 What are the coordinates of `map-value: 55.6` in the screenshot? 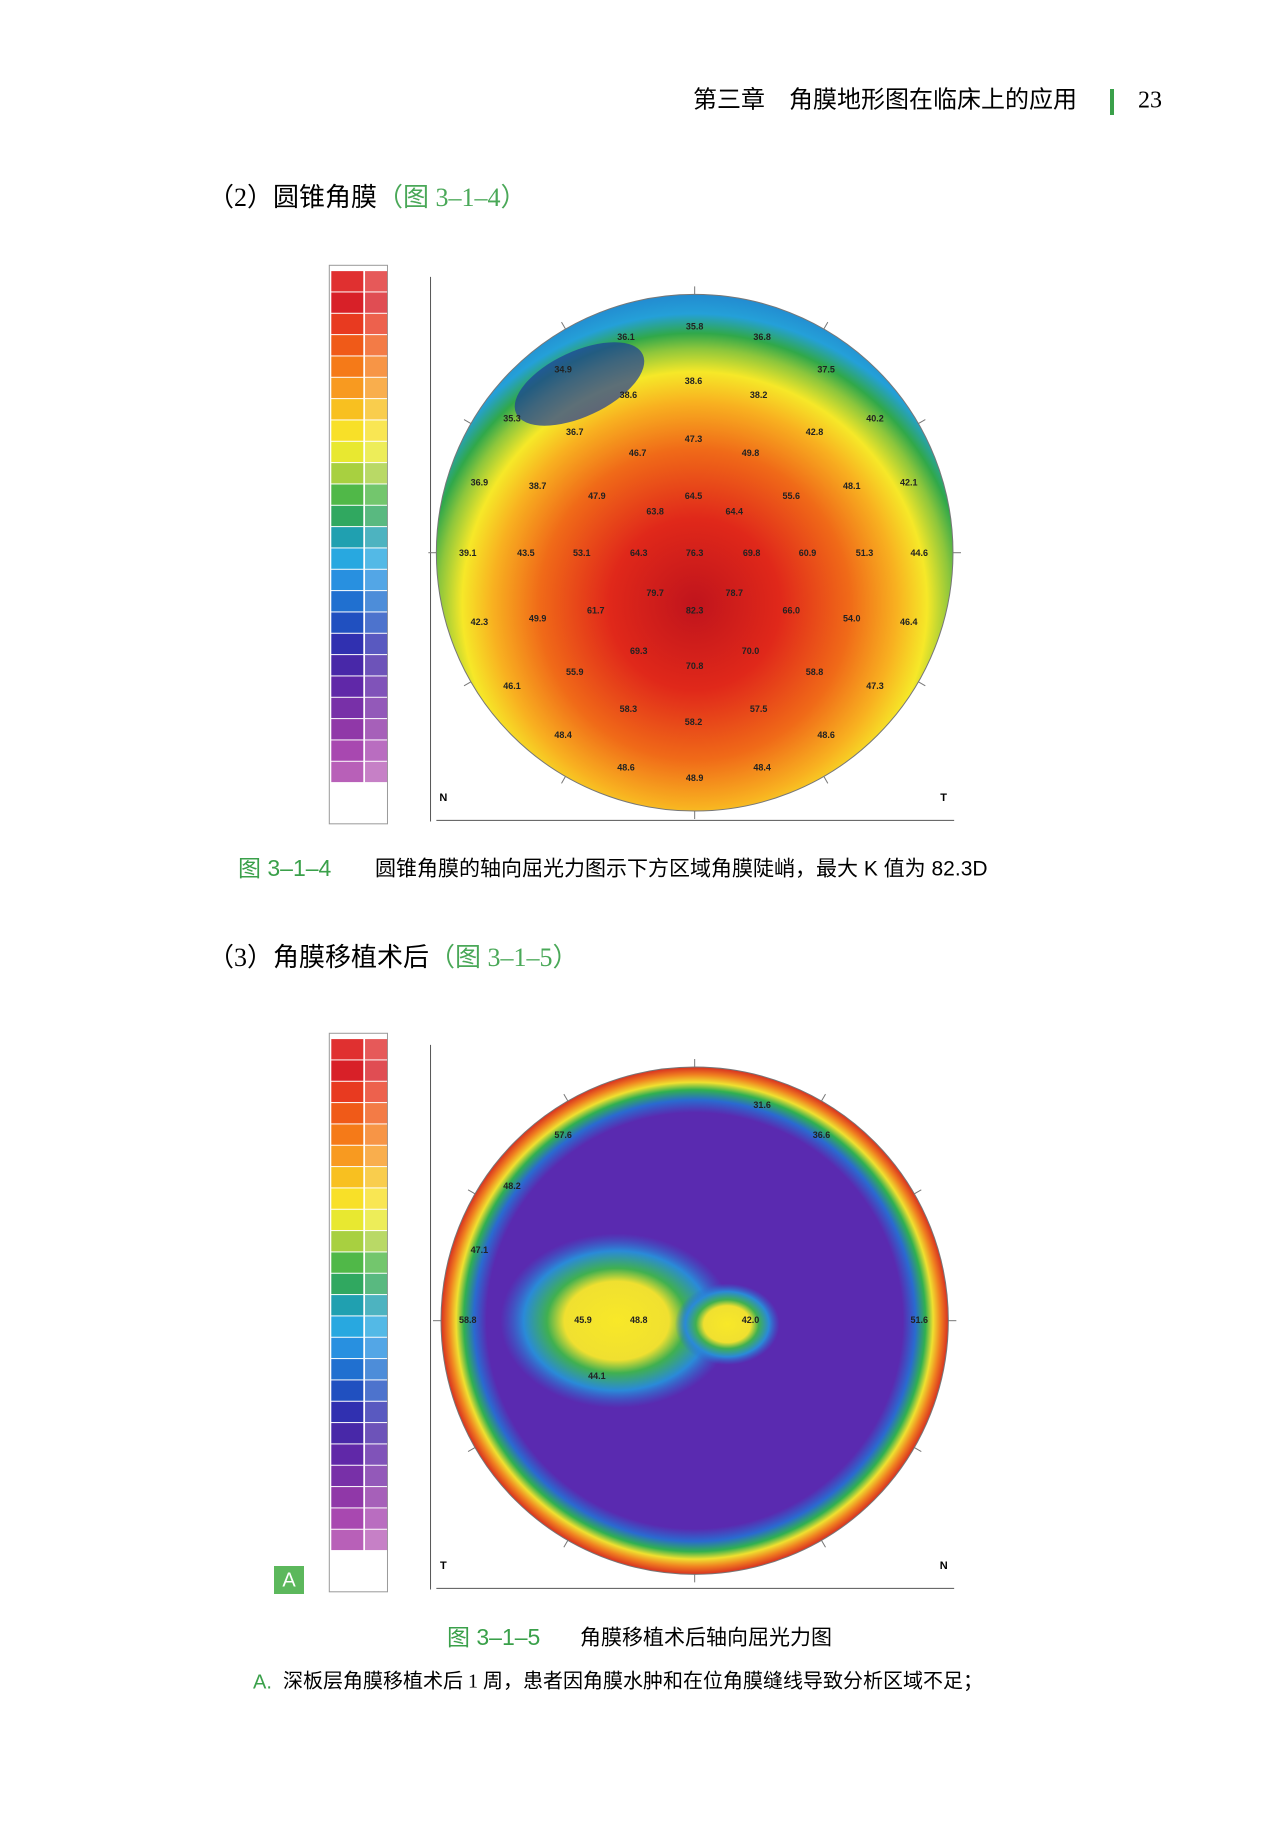 It's located at (791, 496).